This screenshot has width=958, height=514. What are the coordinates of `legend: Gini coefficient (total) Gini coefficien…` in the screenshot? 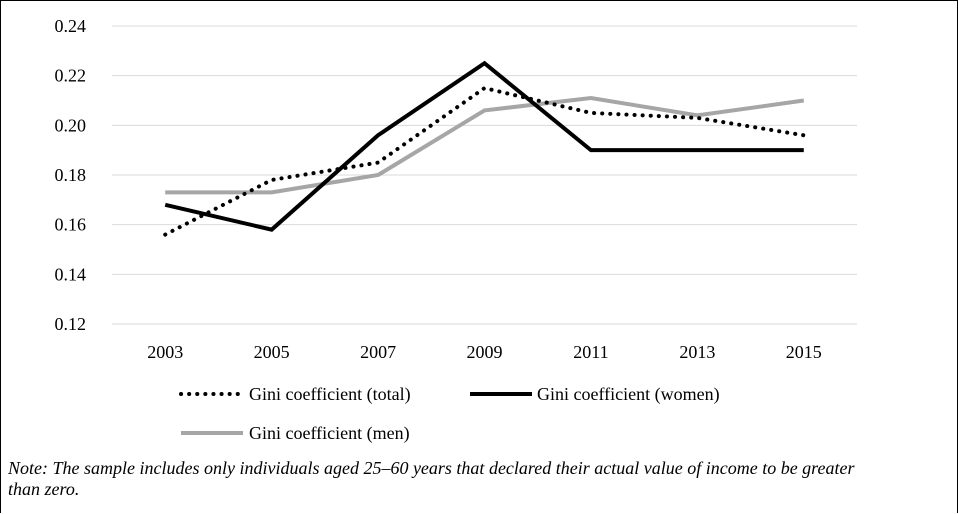 It's located at (449, 414).